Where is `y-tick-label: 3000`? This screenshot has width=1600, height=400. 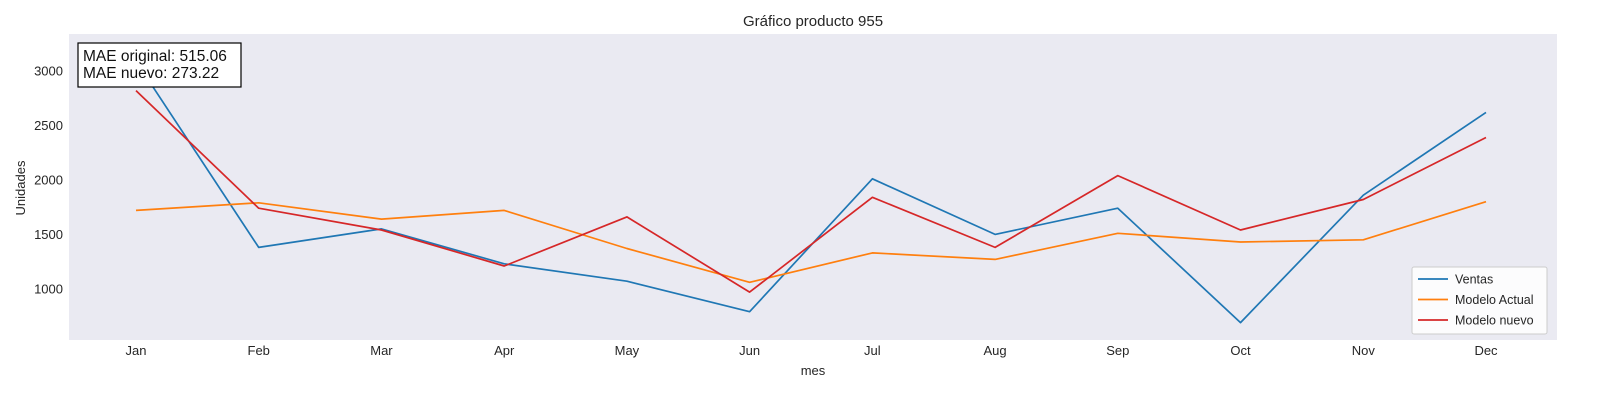
y-tick-label: 3000 is located at coordinates (48, 71).